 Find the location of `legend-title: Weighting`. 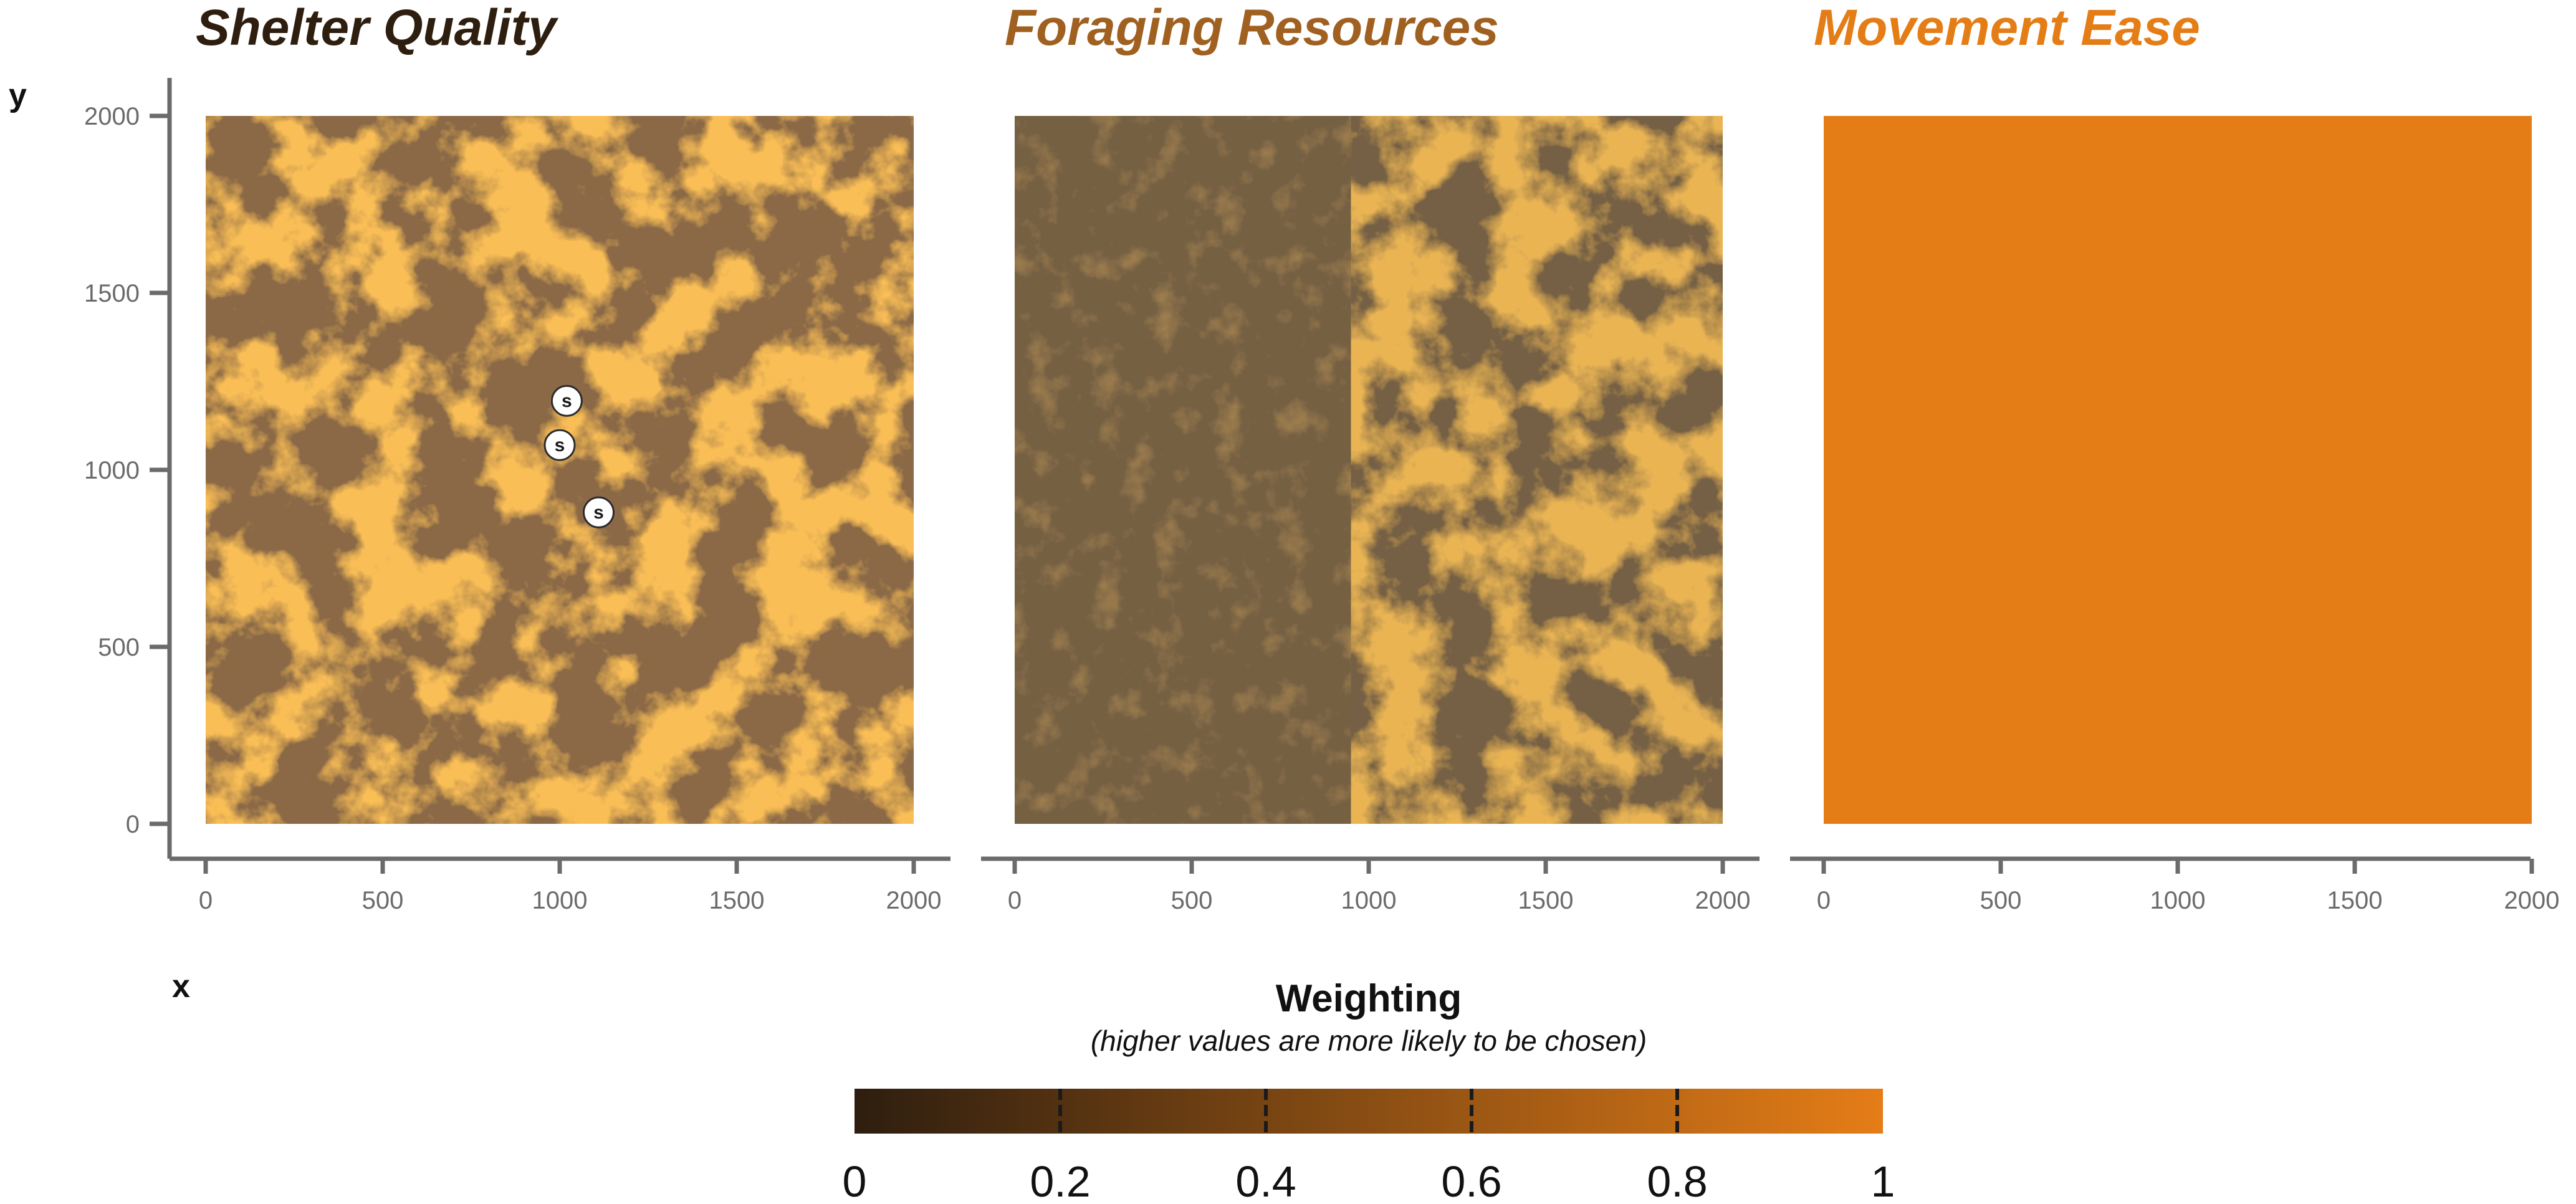

legend-title: Weighting is located at coordinates (1369, 998).